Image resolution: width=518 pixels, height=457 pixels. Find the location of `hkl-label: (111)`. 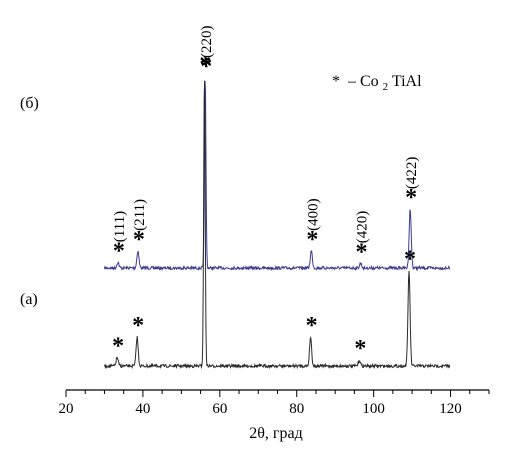

hkl-label: (111) is located at coordinates (120, 226).